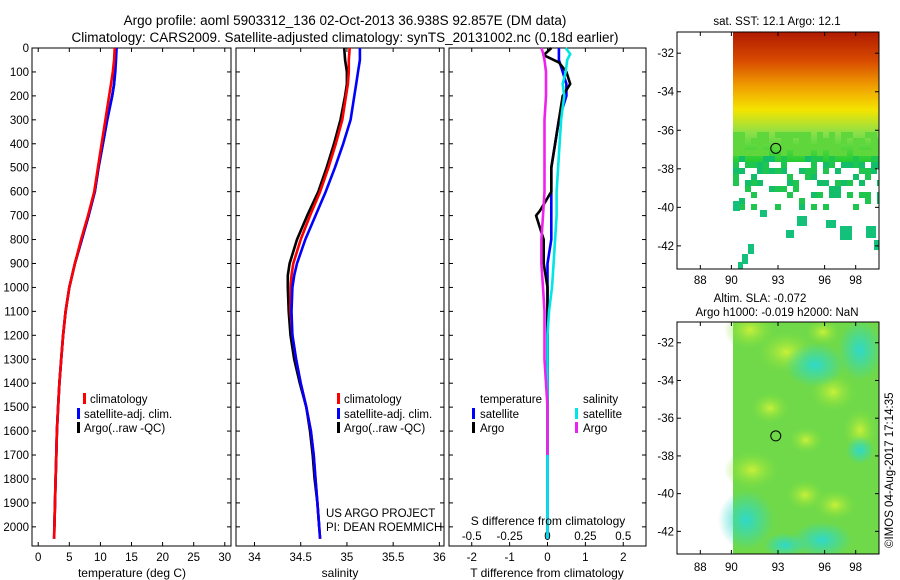 Image resolution: width=900 pixels, height=580 pixels. What do you see at coordinates (665, 131) in the screenshot?
I see `lat-tick-label: -36` at bounding box center [665, 131].